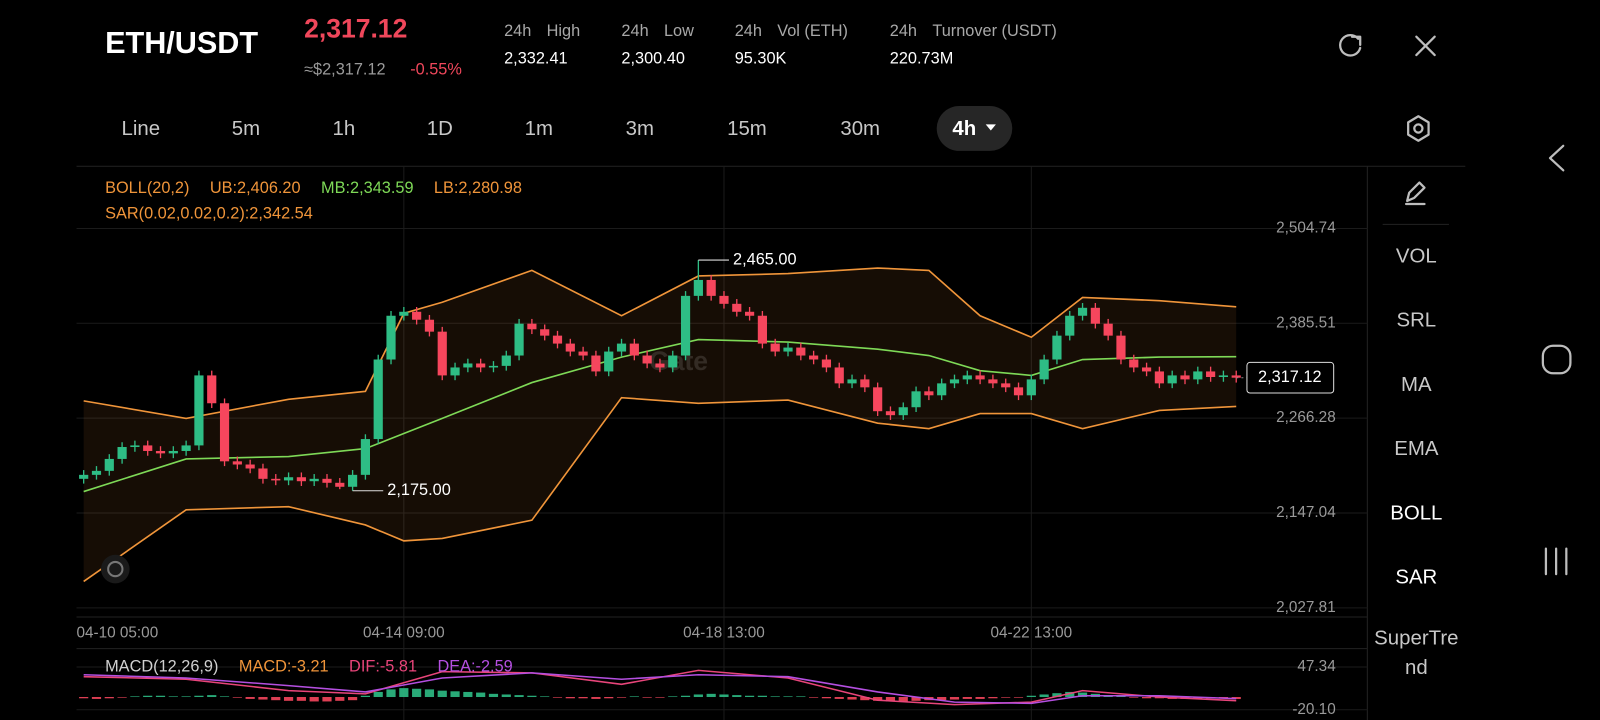 Image resolution: width=1600 pixels, height=720 pixels. I want to click on pair: ETH/USDT, so click(181, 43).